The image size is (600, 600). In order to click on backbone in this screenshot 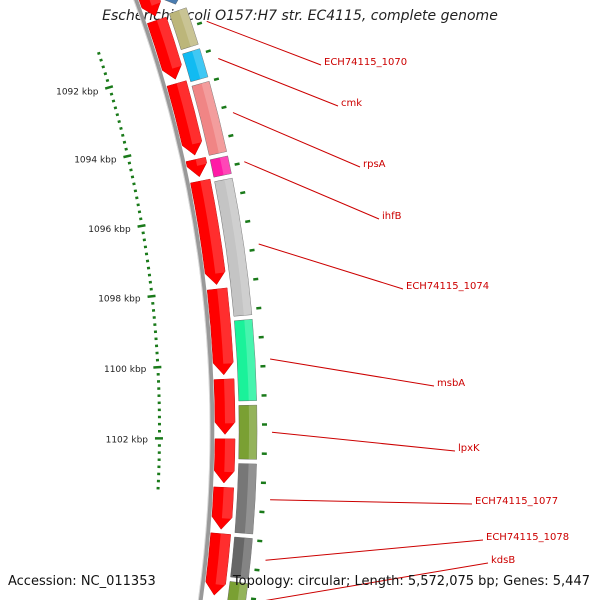, I will do `click(174, 300)`.